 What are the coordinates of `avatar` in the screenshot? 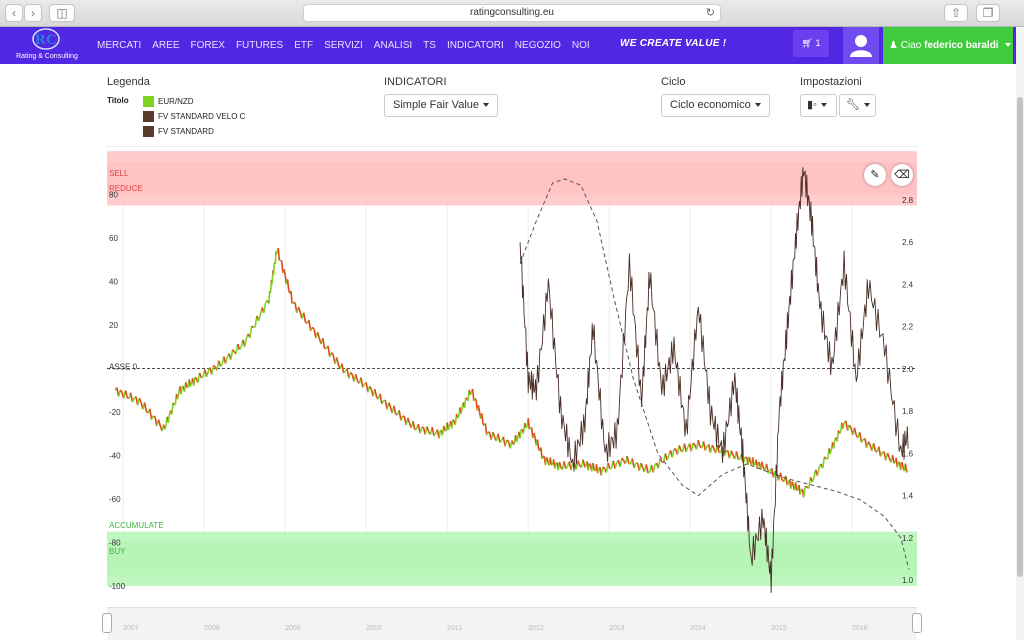 It's located at (861, 45).